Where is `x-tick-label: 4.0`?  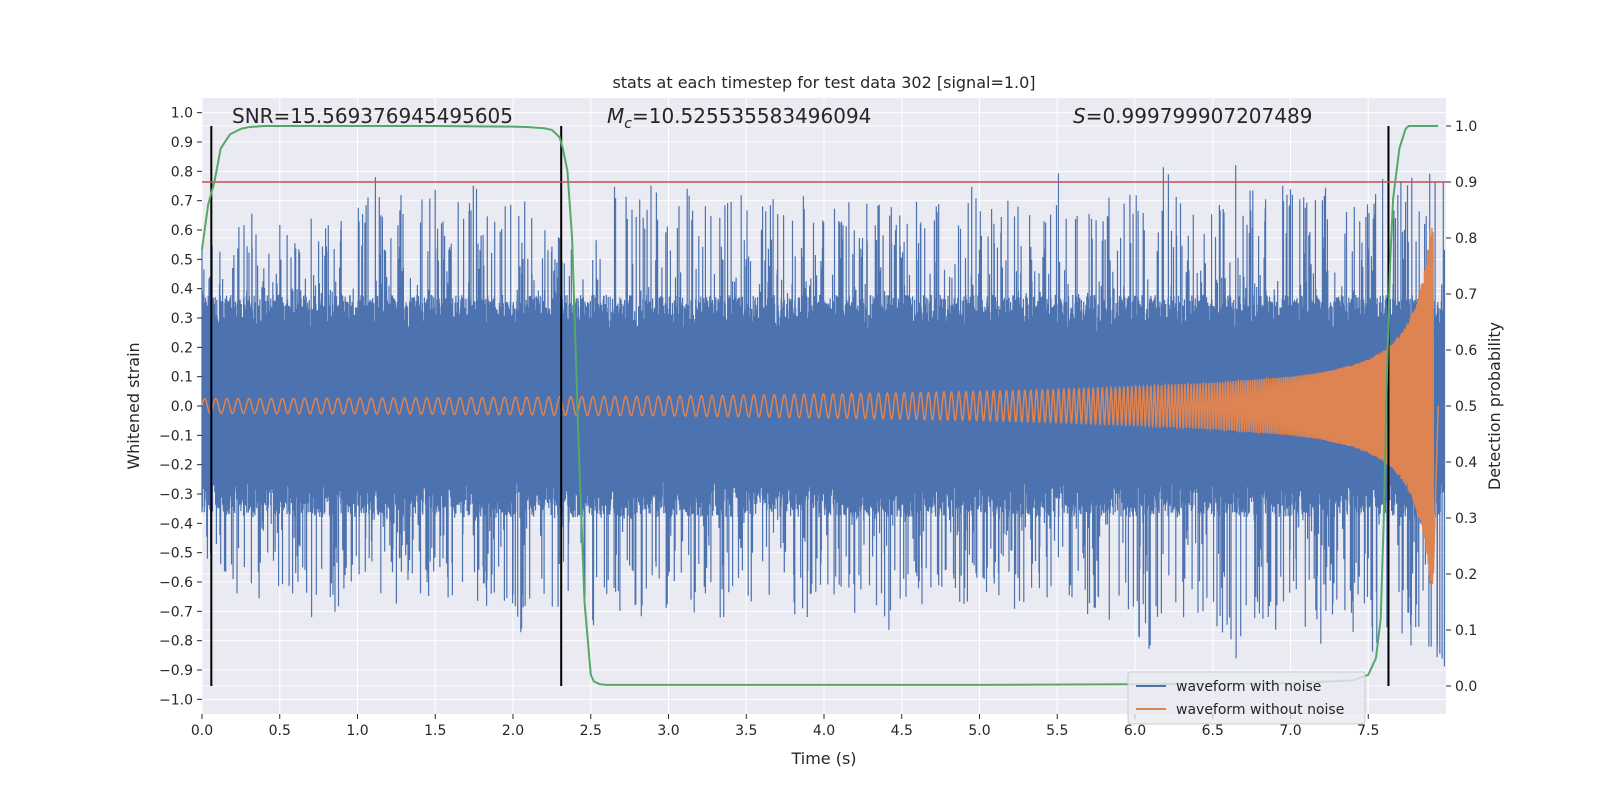
x-tick-label: 4.0 is located at coordinates (824, 731).